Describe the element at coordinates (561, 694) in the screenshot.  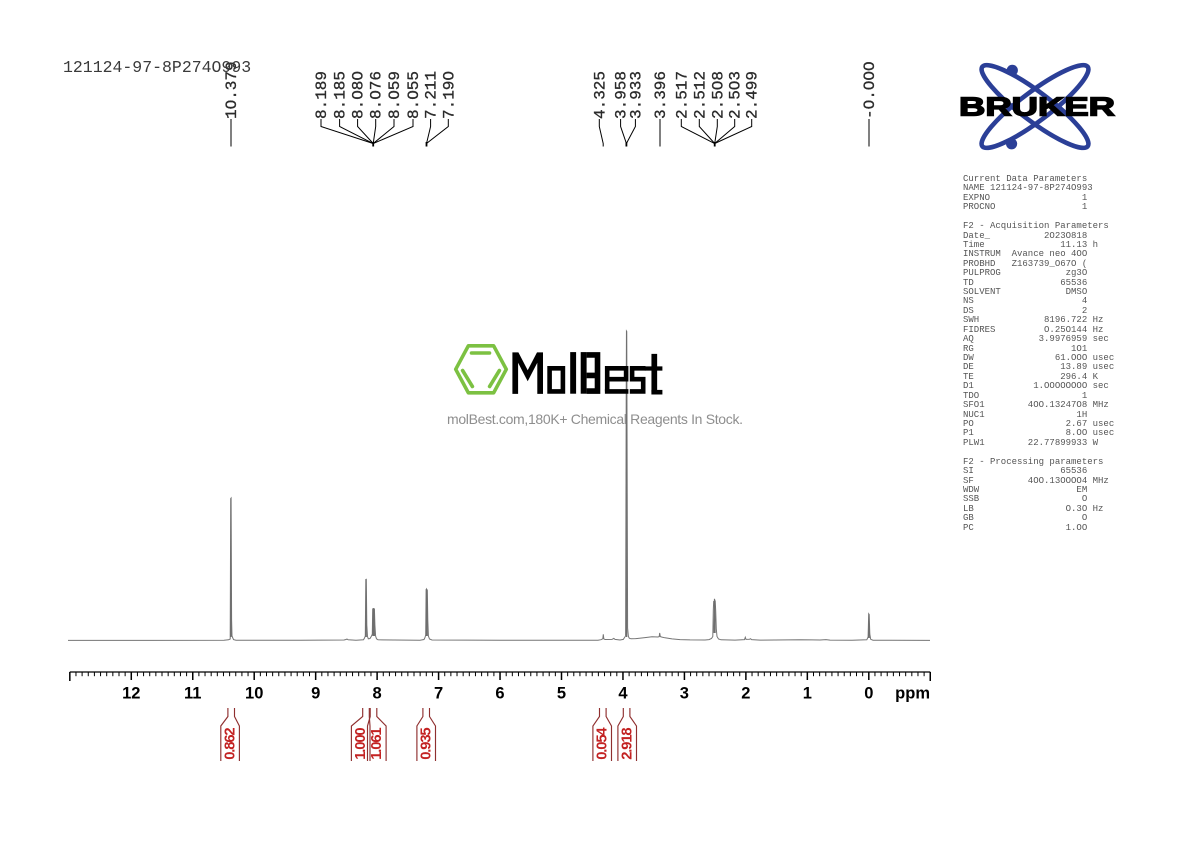
I see `svg-text: 5` at that location.